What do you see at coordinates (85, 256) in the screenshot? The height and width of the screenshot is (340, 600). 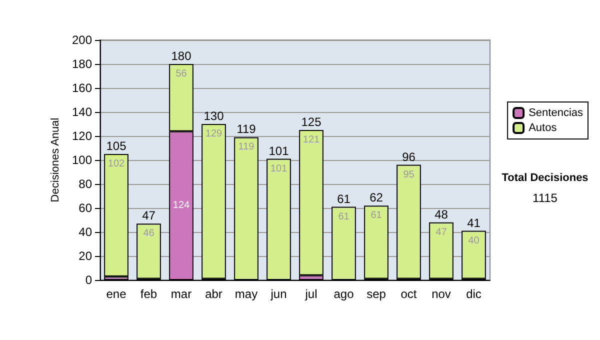 I see `y-tick-label: 20` at bounding box center [85, 256].